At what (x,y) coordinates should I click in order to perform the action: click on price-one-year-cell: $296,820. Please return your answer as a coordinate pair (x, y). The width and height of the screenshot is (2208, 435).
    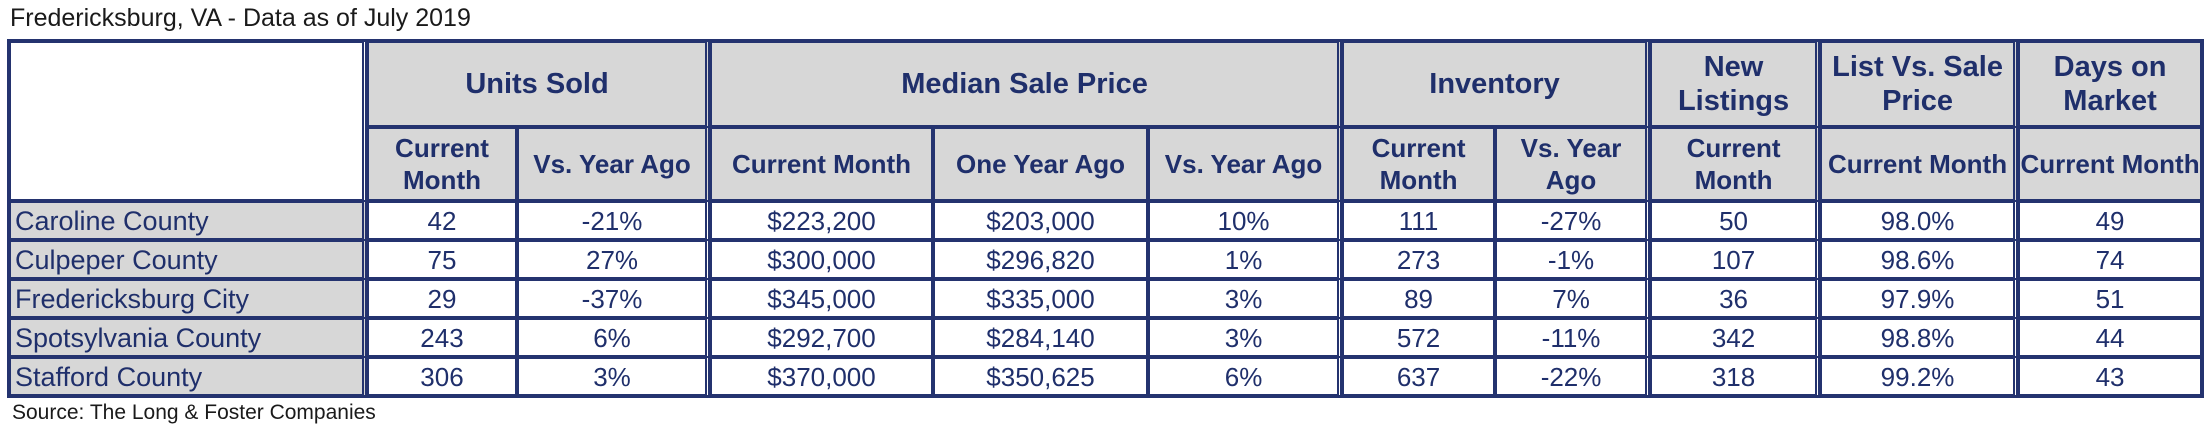
    Looking at the image, I should click on (1041, 259).